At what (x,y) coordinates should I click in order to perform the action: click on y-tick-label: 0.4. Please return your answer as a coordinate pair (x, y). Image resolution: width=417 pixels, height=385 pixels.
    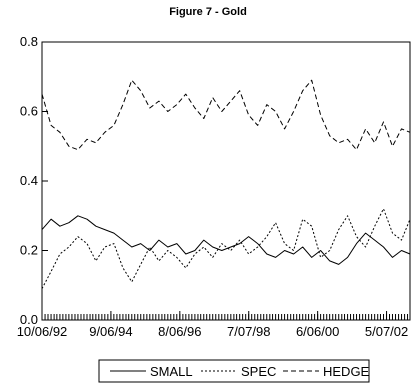
    Looking at the image, I should click on (29, 180).